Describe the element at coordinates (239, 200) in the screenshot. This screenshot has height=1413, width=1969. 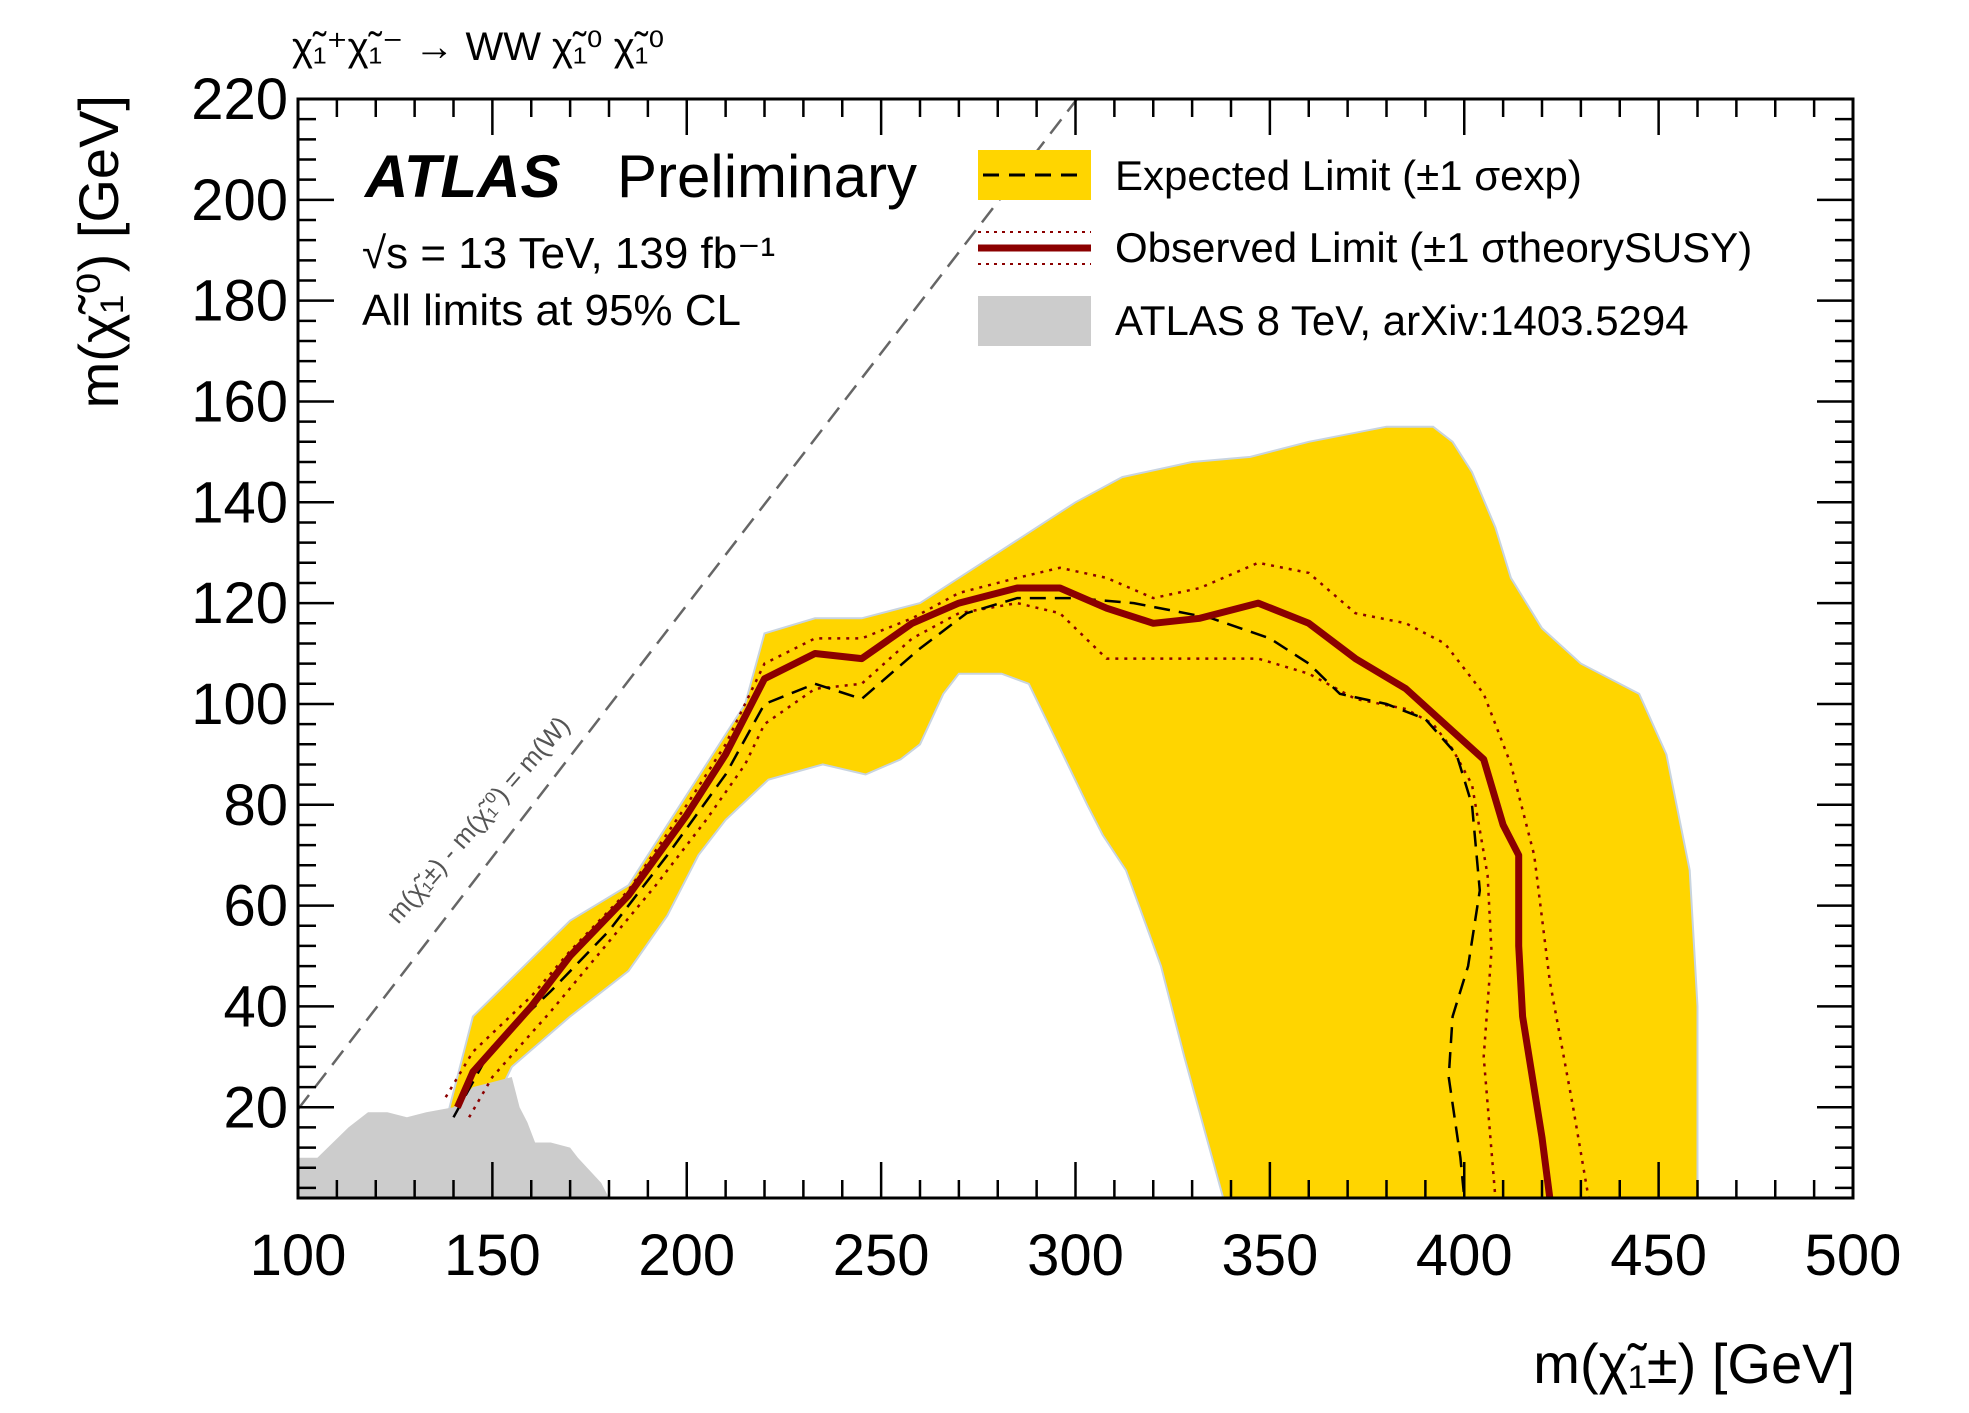
I see `y-tick-label: 200` at that location.